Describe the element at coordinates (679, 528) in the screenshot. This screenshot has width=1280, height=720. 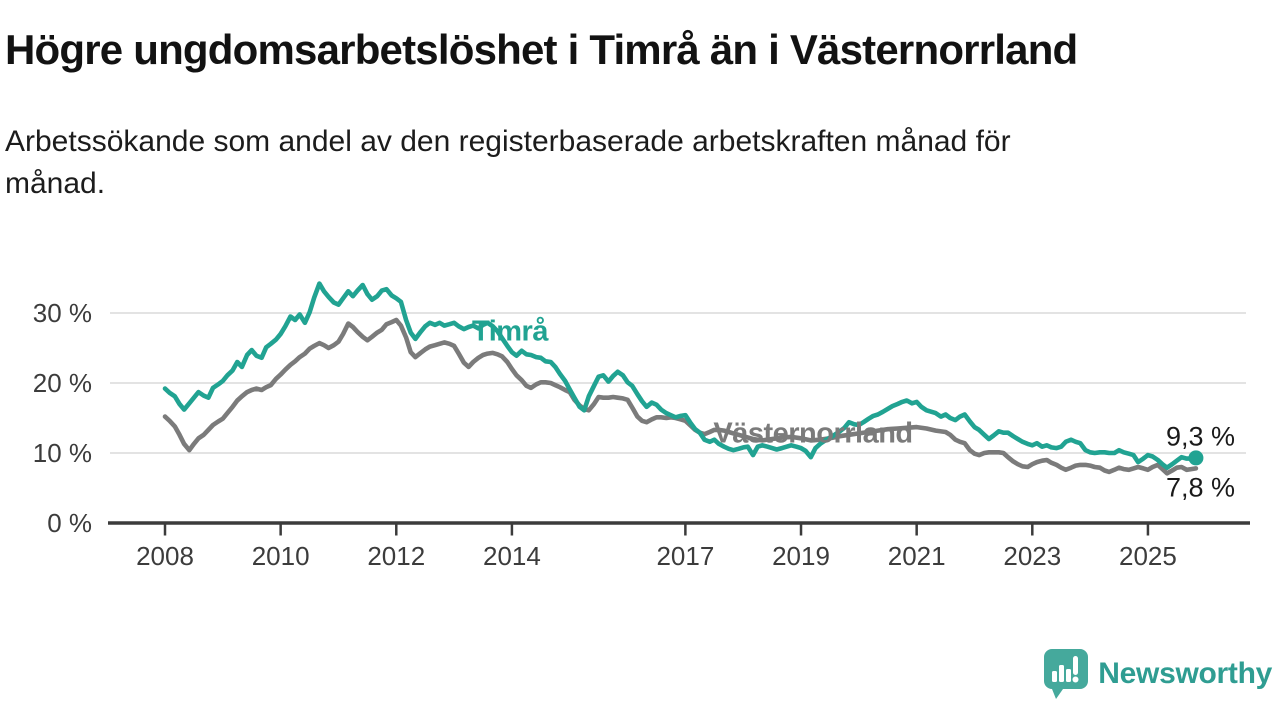
I see `x-axis` at that location.